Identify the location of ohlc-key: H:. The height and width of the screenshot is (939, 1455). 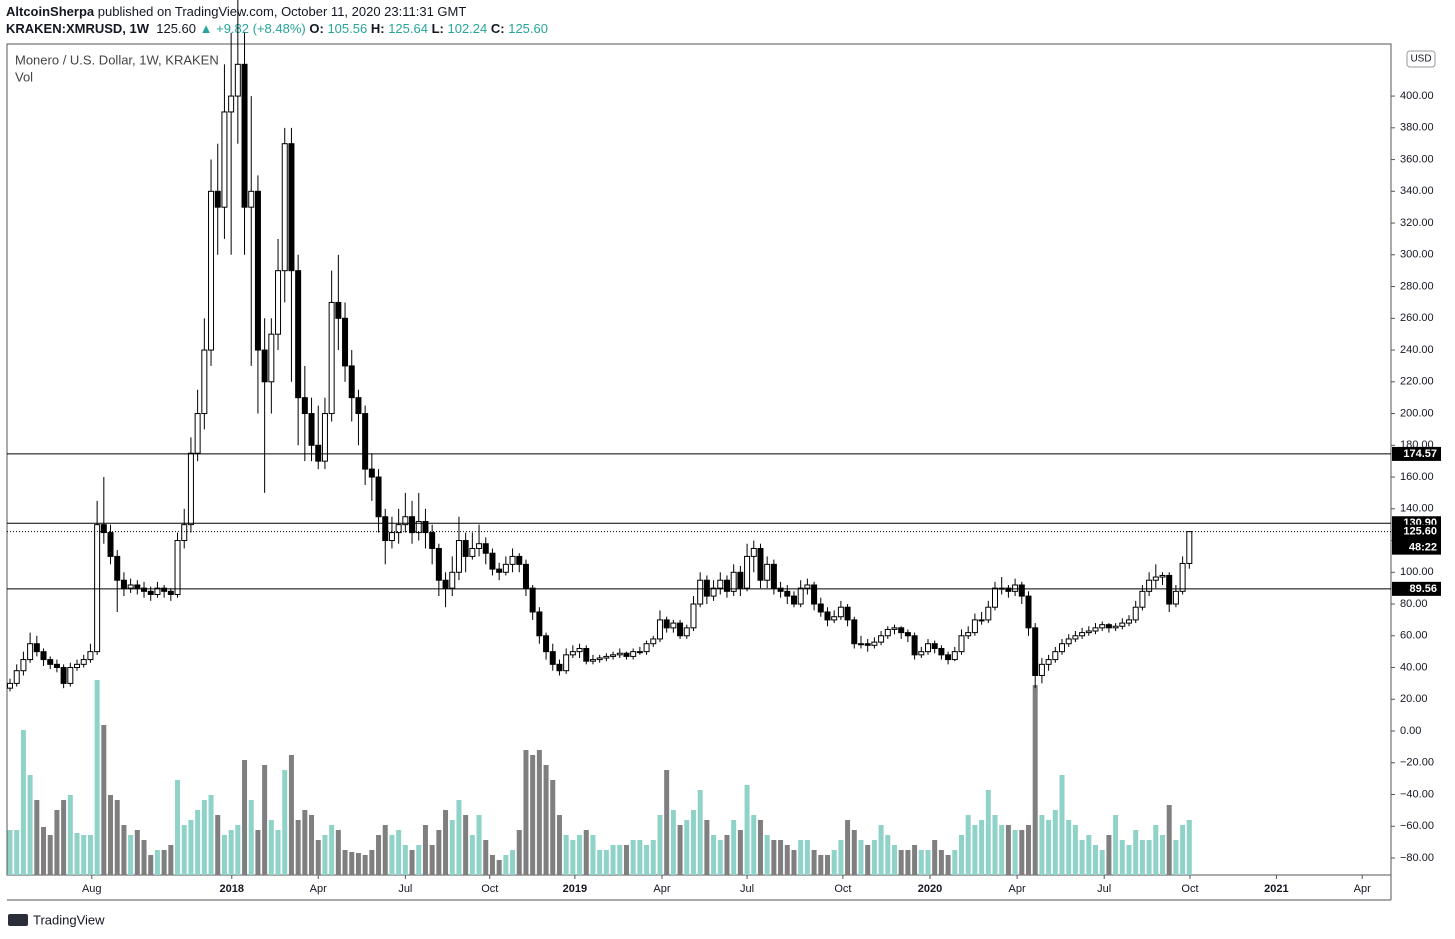
(377, 28).